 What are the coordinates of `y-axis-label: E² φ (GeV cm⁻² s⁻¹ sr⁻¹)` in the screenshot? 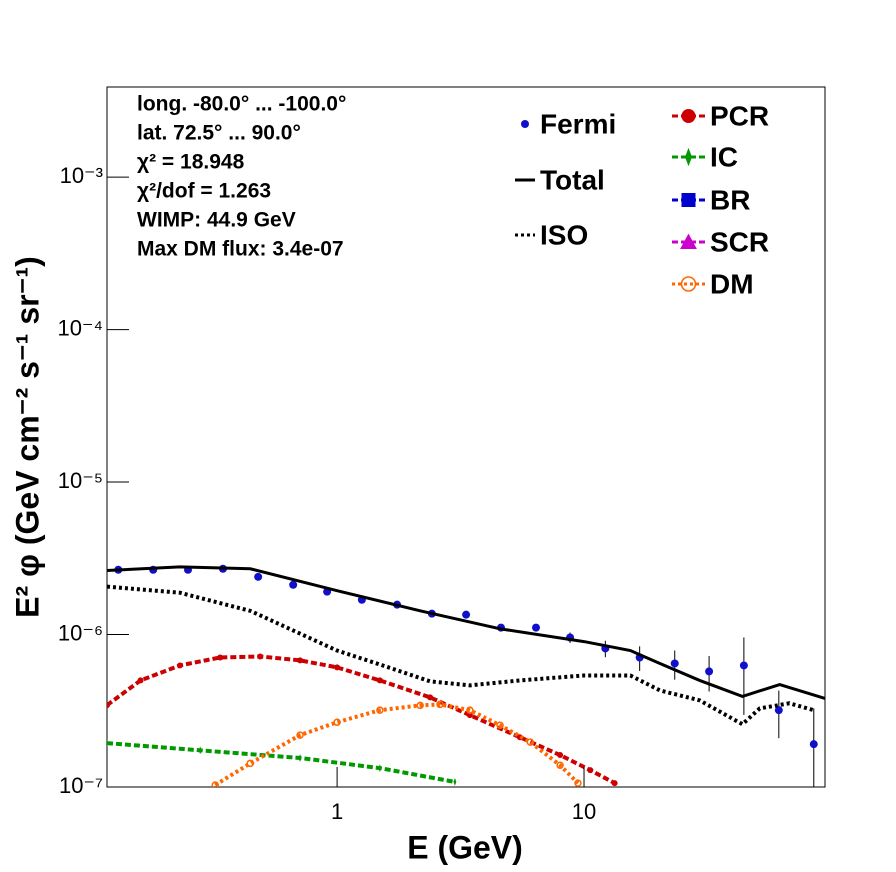 It's located at (27, 437).